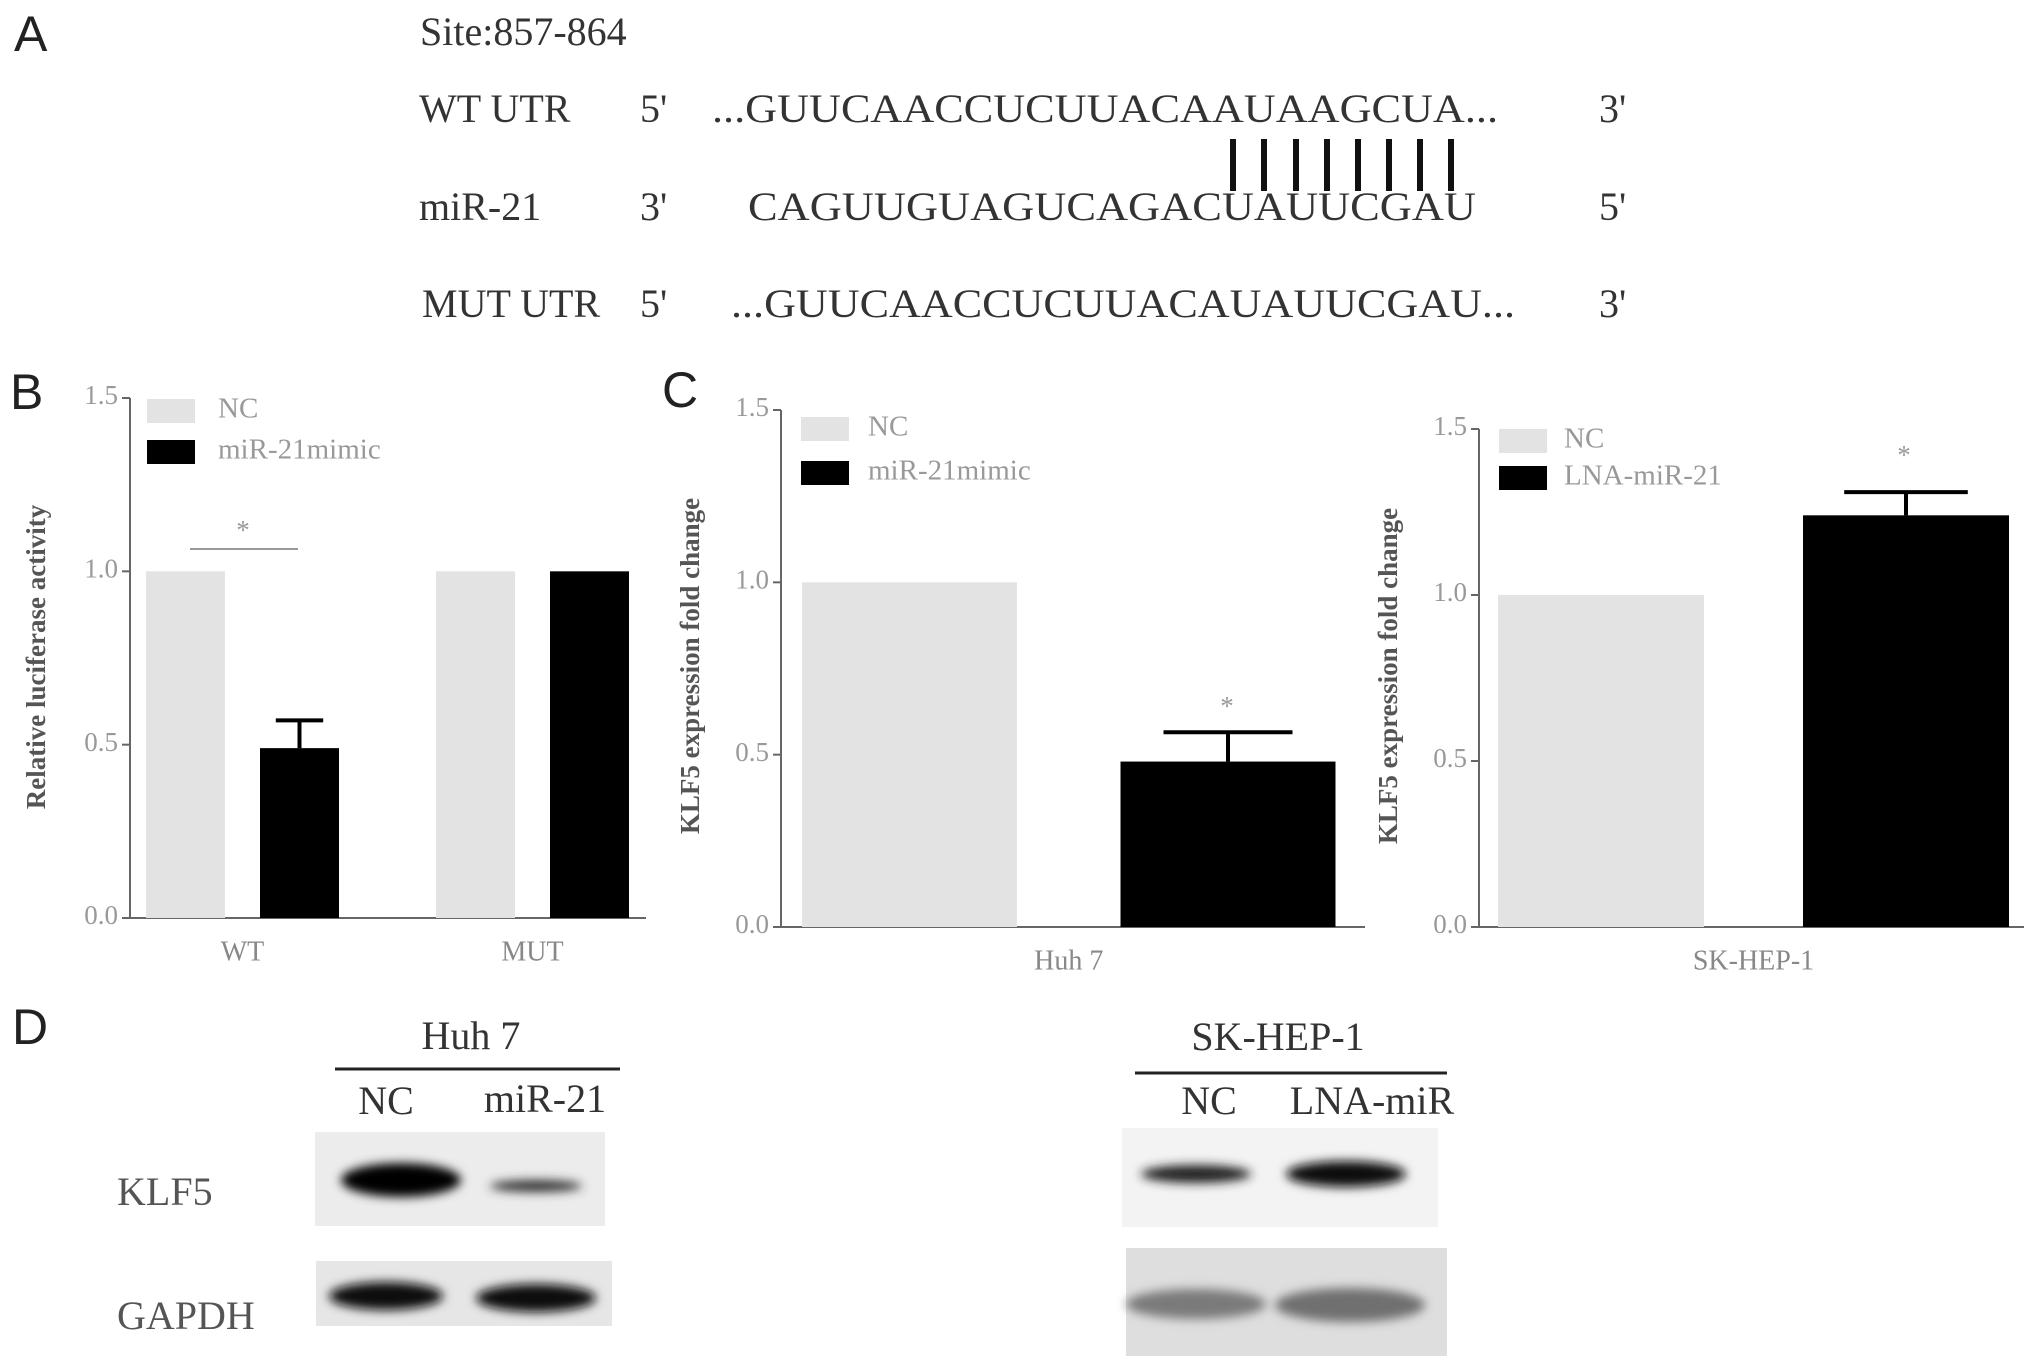 The width and height of the screenshot is (2031, 1365). I want to click on base-pairs, so click(1342, 165).